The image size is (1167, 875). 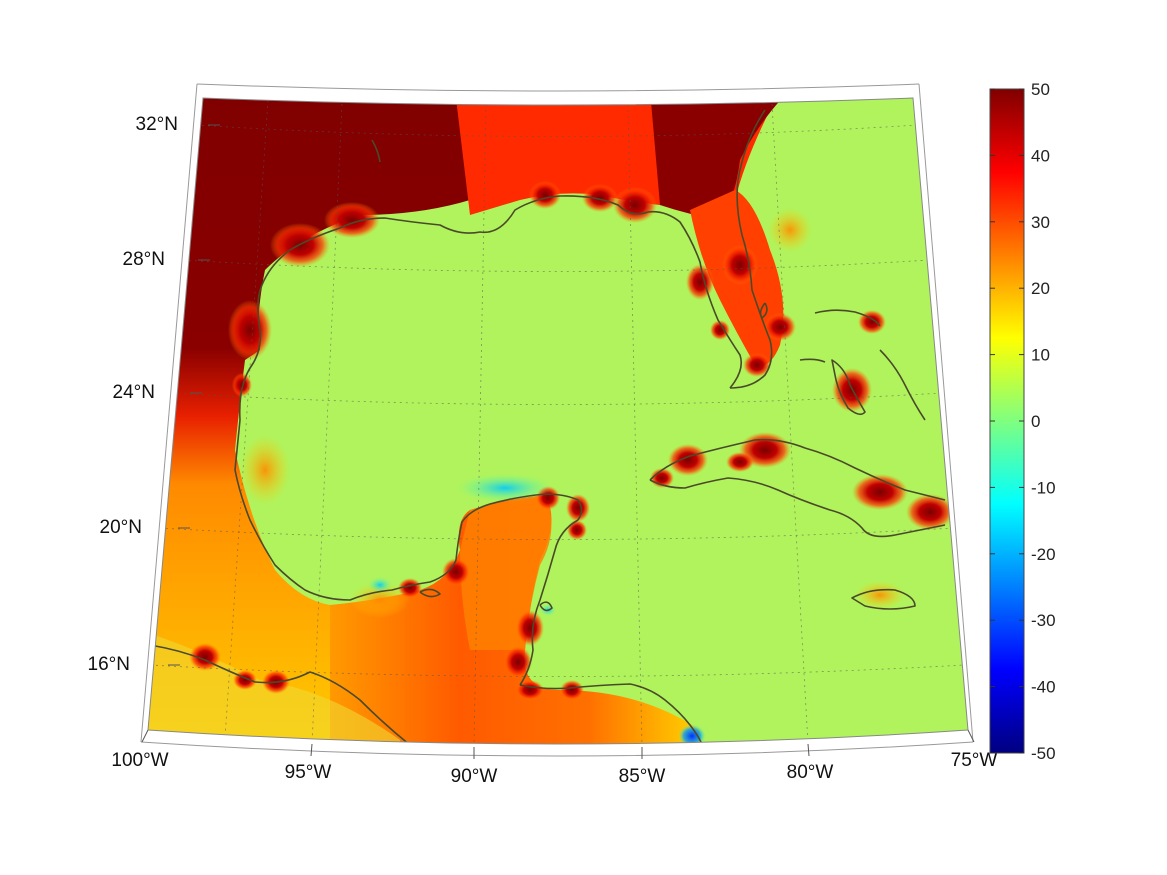 What do you see at coordinates (1043, 620) in the screenshot?
I see `colorbar-label: -30` at bounding box center [1043, 620].